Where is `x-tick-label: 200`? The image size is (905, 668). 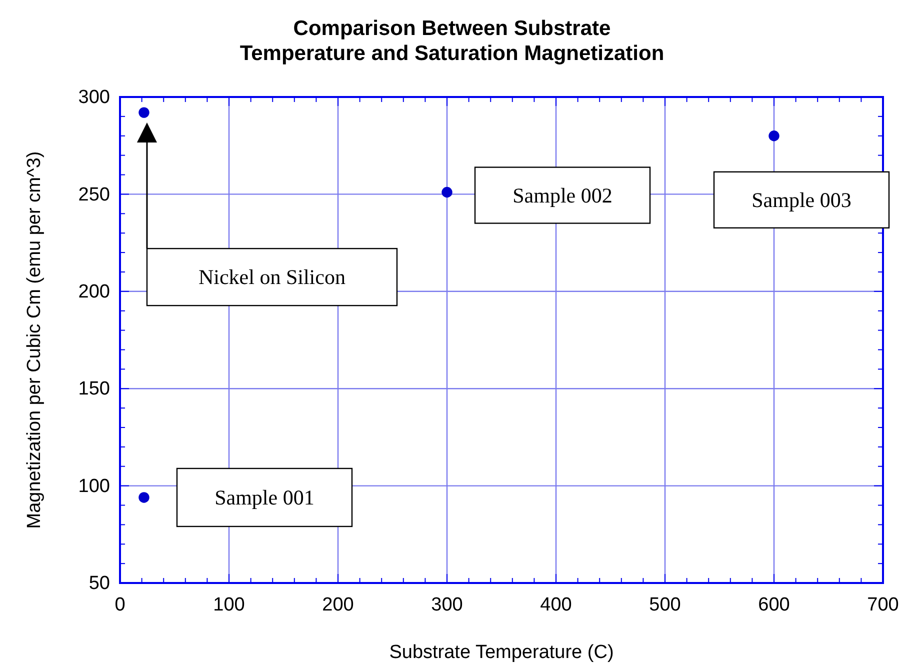 x-tick-label: 200 is located at coordinates (338, 605).